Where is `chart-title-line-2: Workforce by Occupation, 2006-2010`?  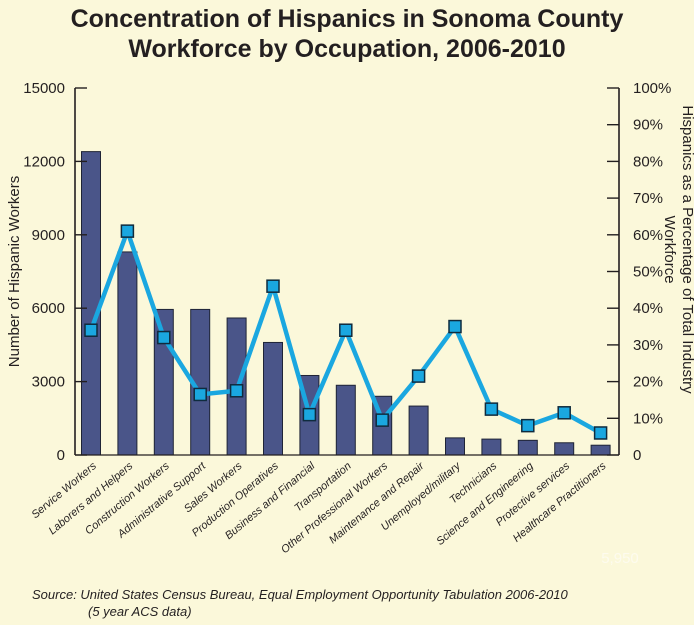
chart-title-line-2: Workforce by Occupation, 2006-2010 is located at coordinates (347, 49).